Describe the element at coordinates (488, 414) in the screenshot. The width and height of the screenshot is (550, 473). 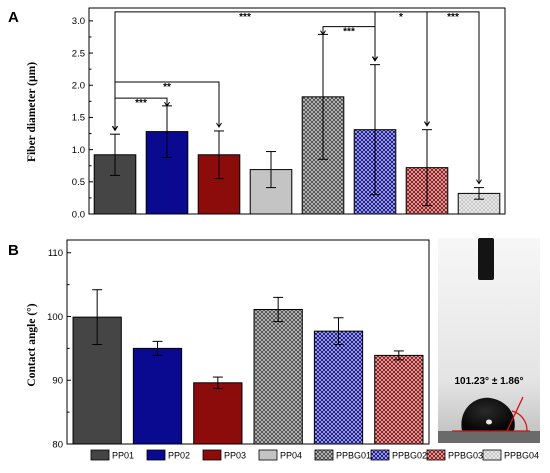
I see `water-droplet` at that location.